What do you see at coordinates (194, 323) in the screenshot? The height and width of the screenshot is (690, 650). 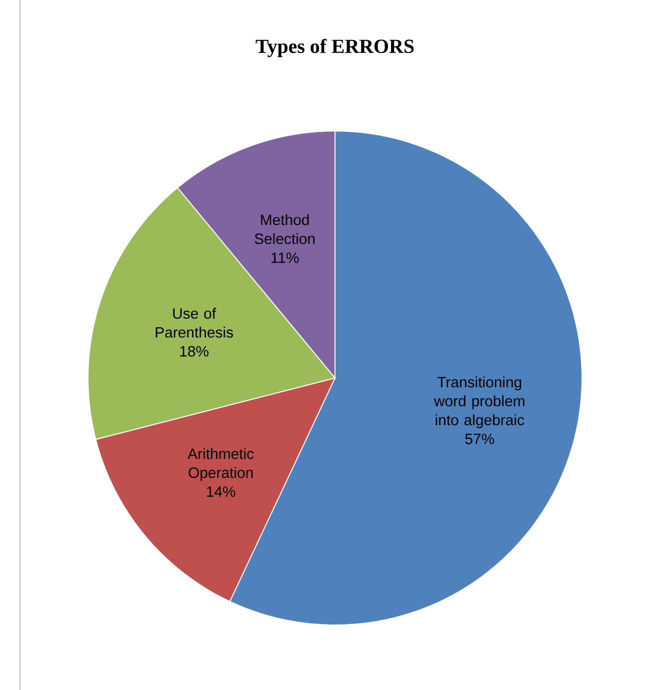 I see `slice-label: Use of Parenthesis` at bounding box center [194, 323].